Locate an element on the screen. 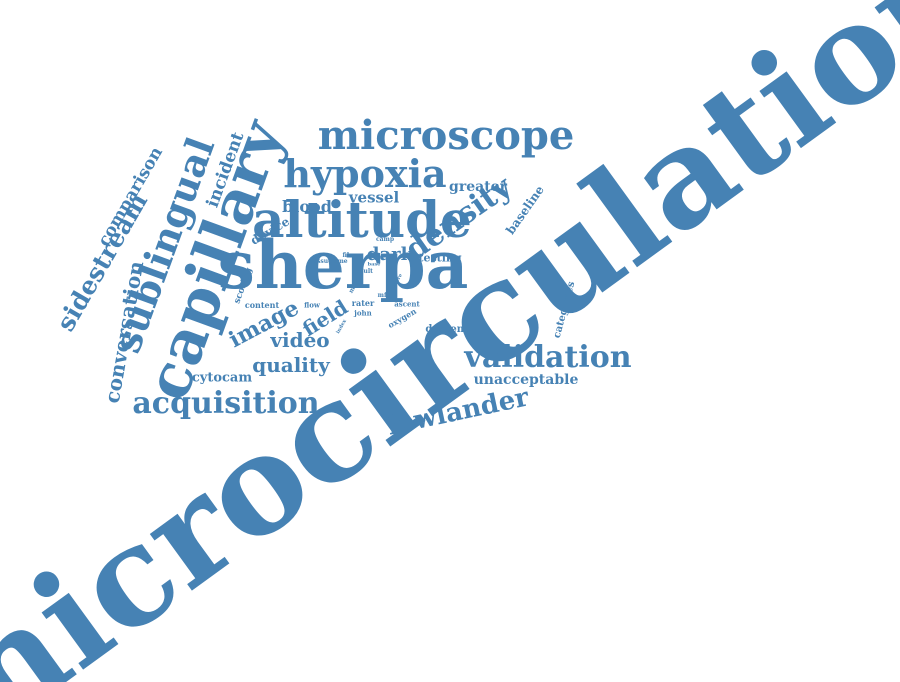  word-content: content is located at coordinates (262, 305).